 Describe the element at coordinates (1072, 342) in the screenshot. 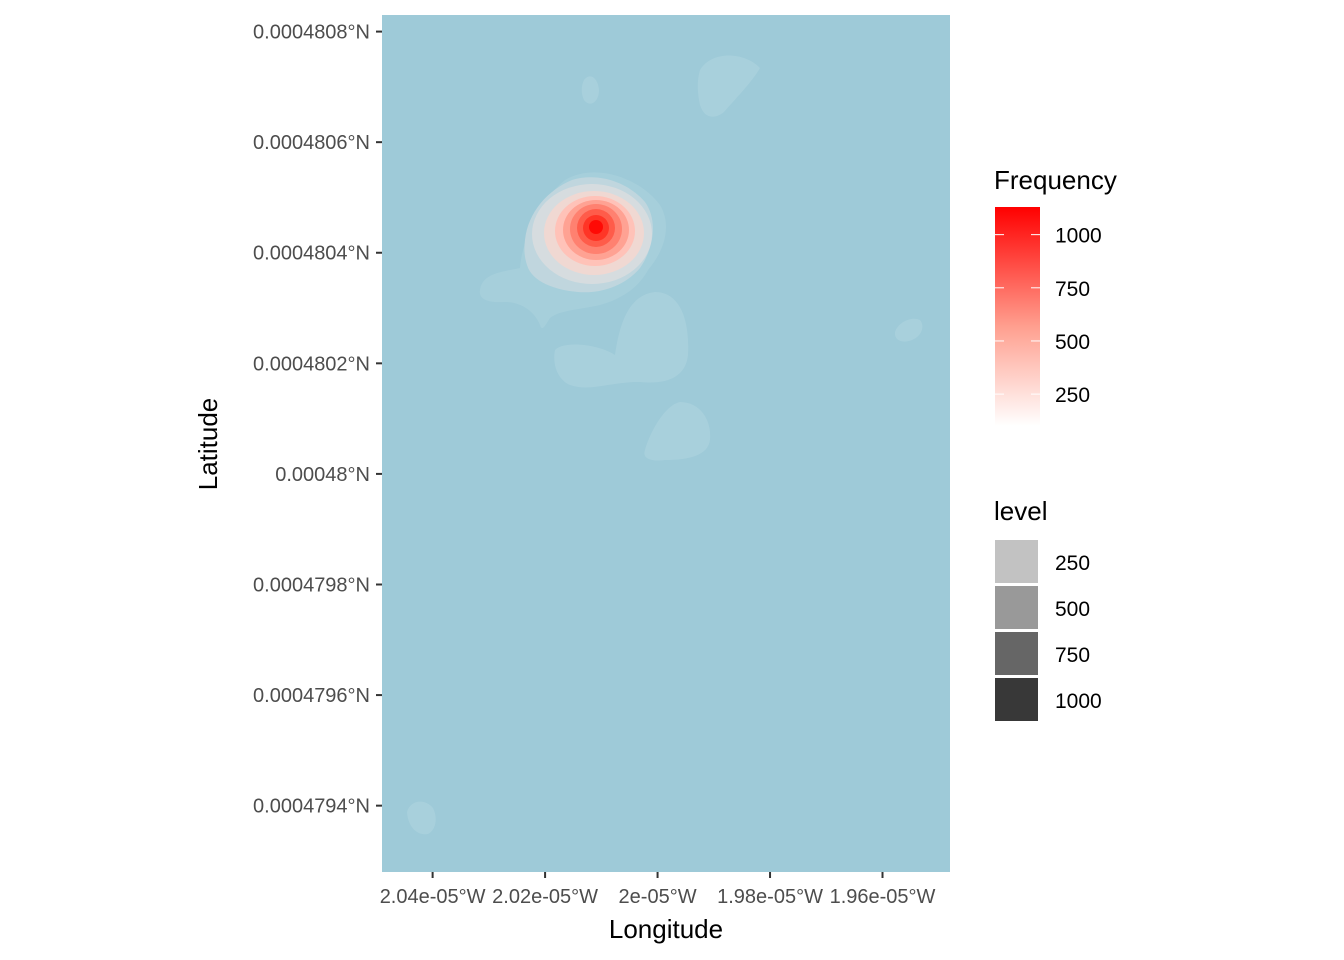

I see `frequency-tick-label: 500` at that location.